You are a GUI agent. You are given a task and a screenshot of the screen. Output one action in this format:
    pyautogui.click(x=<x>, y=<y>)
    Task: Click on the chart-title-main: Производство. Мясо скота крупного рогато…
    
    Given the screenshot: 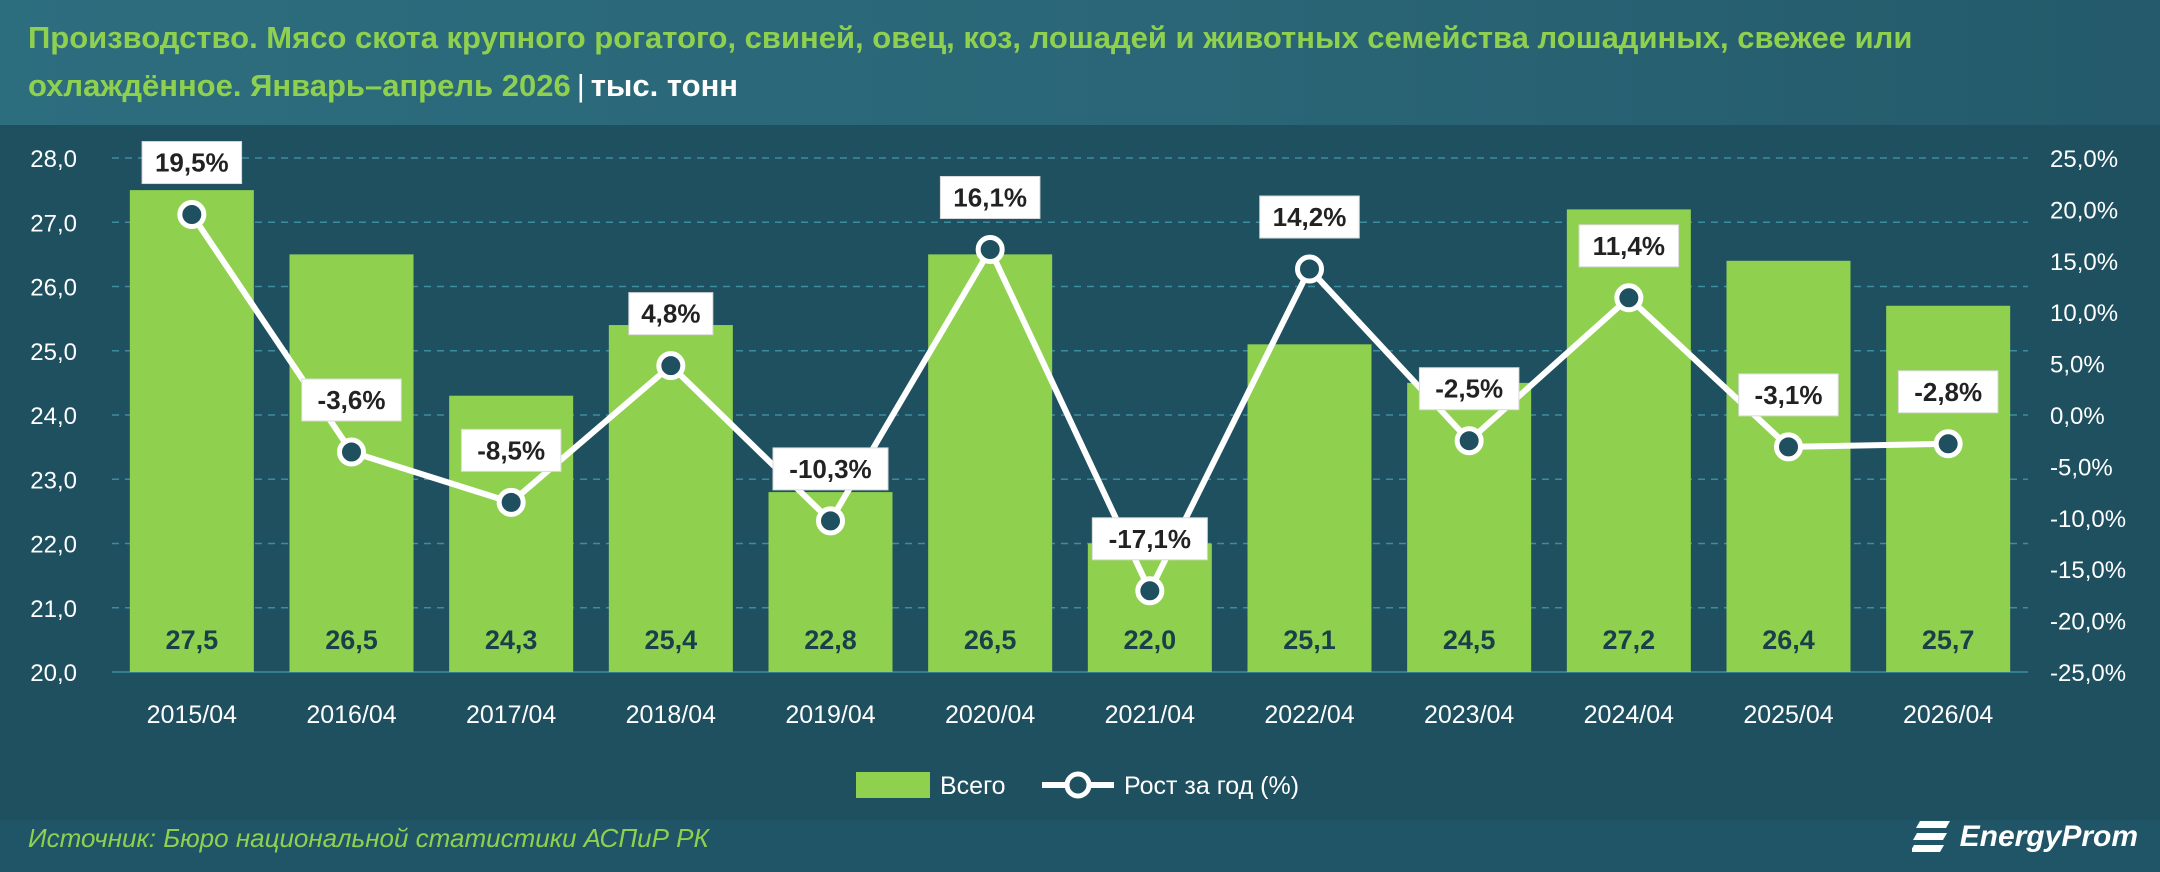 What is the action you would take?
    pyautogui.click(x=970, y=61)
    